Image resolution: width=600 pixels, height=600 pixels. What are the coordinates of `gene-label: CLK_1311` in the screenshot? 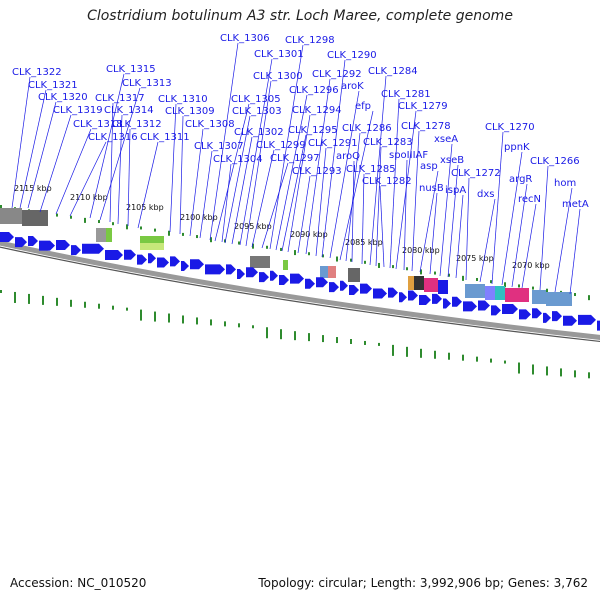 It's located at (165, 137).